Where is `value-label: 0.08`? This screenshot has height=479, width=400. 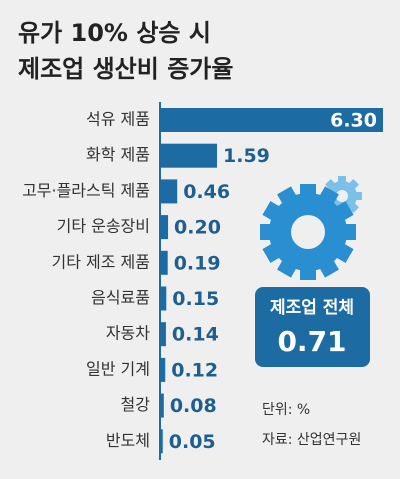 value-label: 0.08 is located at coordinates (193, 406).